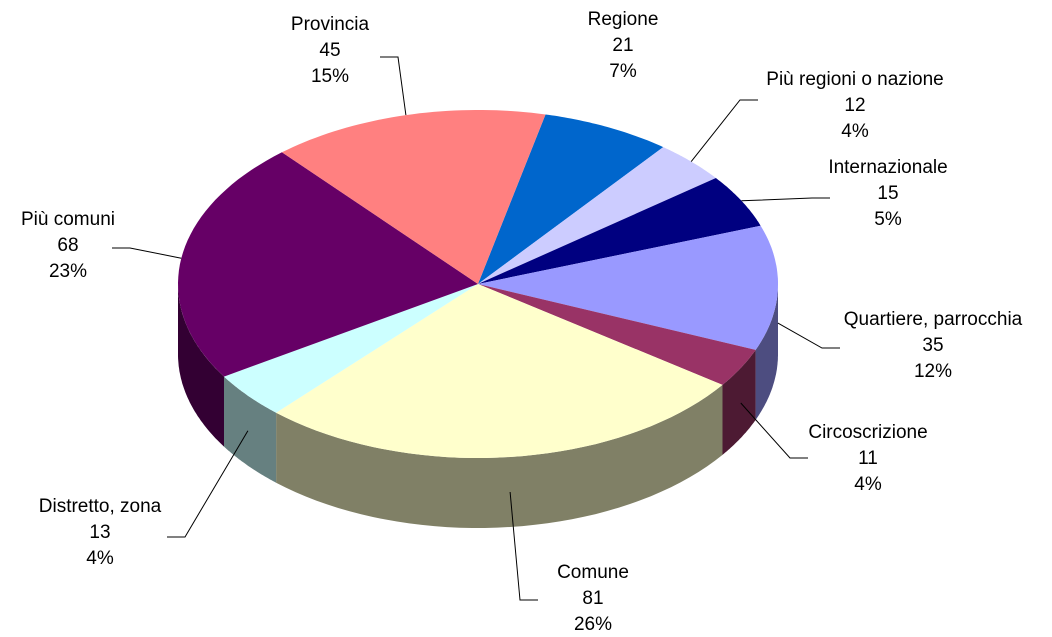 This screenshot has width=1052, height=637. Describe the element at coordinates (100, 506) in the screenshot. I see `data-label-name: Distretto, zona` at that location.